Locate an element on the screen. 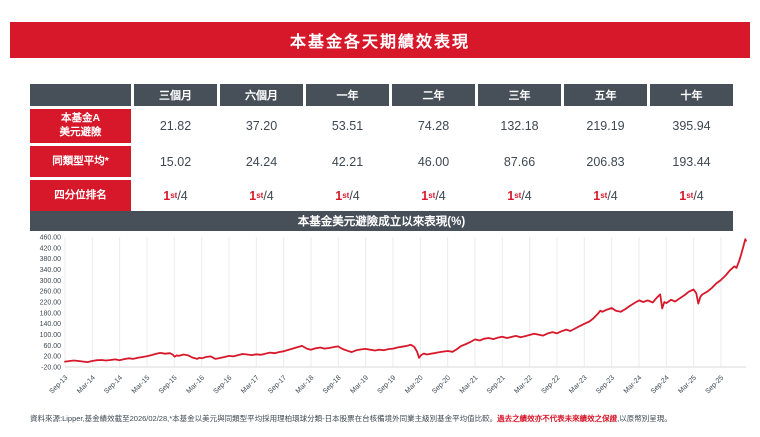 The height and width of the screenshot is (437, 760). x-axis-tick-label: Mar-16 is located at coordinates (195, 384).